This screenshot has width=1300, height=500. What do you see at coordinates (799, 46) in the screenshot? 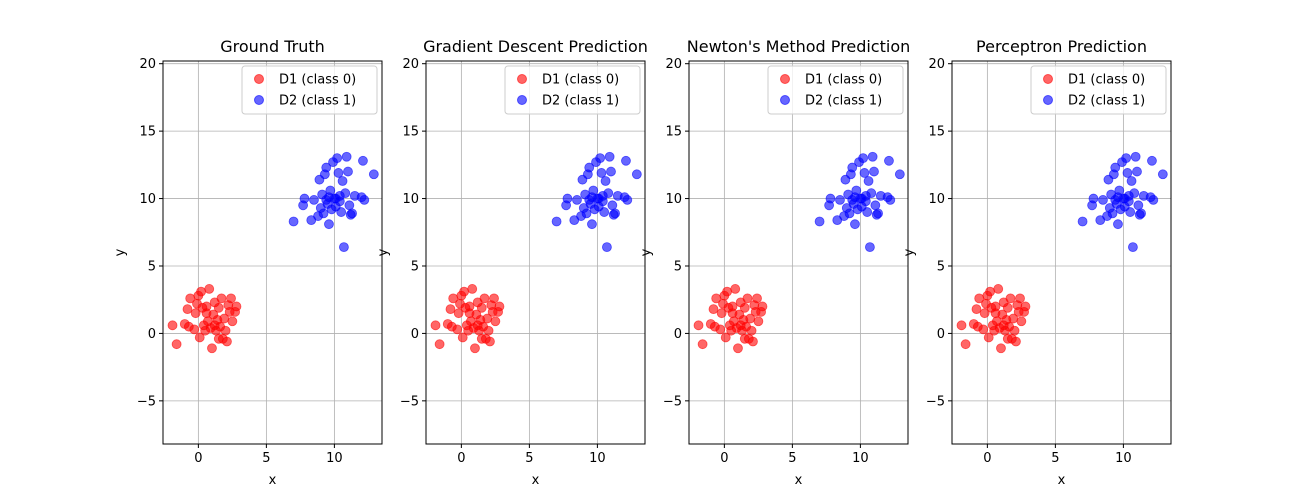
I see `chart-title: Newton's Method Prediction` at bounding box center [799, 46].